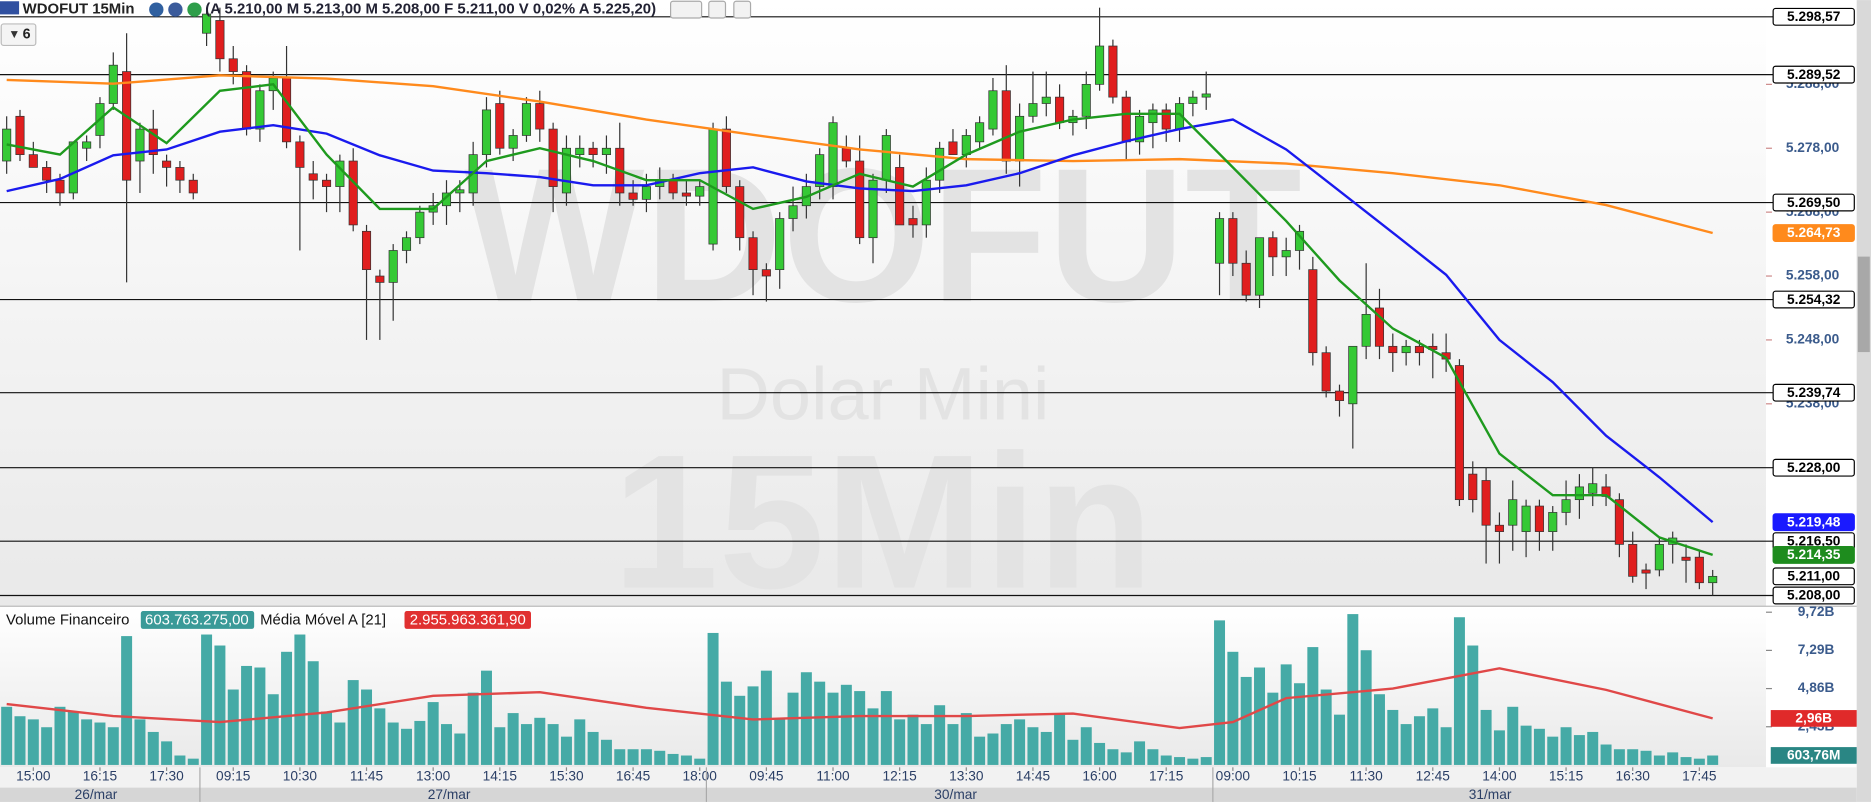  Describe the element at coordinates (33, 775) in the screenshot. I see `x-tick-label: 15:00` at that location.